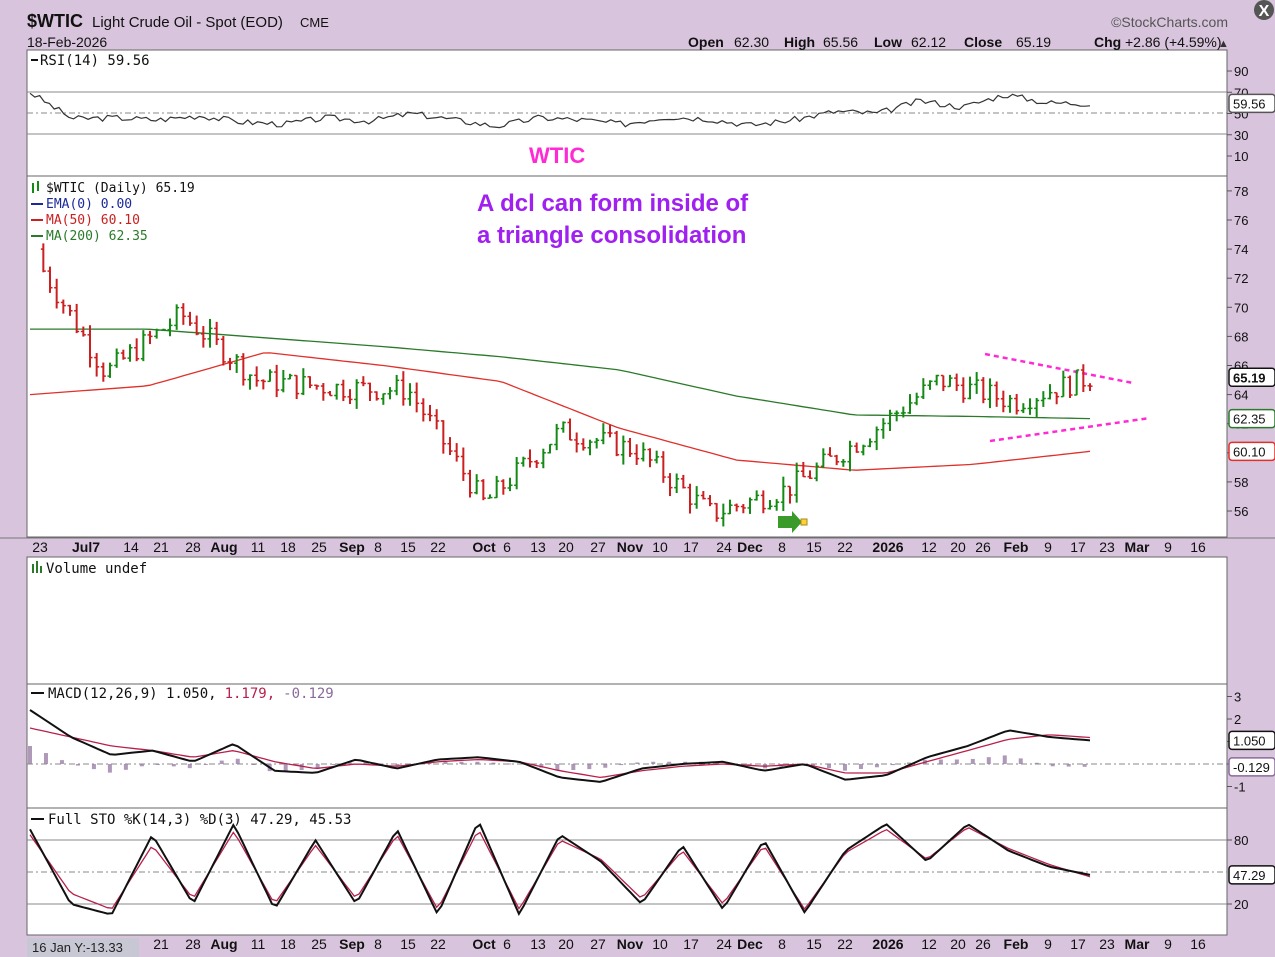 The height and width of the screenshot is (957, 1275). I want to click on x-tick-label: 20, so click(958, 547).